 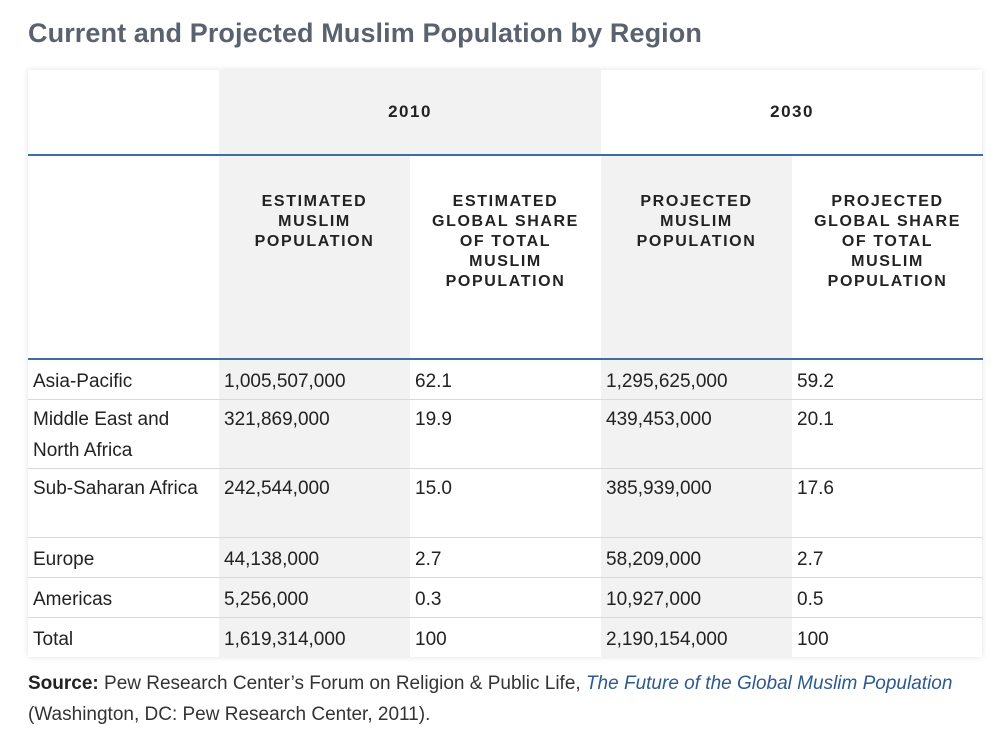 I want to click on region-cell: Total, so click(x=53, y=639).